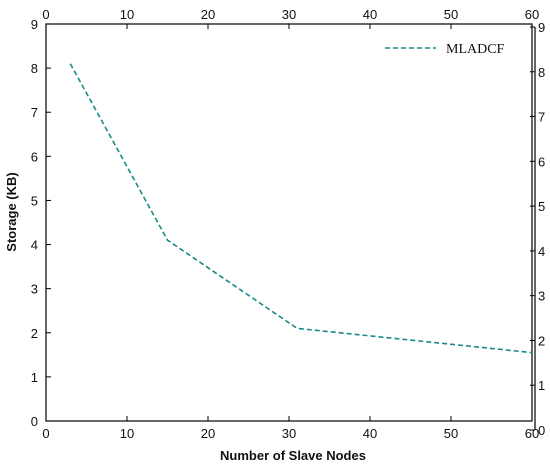 The height and width of the screenshot is (467, 550). Describe the element at coordinates (45, 433) in the screenshot. I see `x-tick-label-bottom: 0` at that location.